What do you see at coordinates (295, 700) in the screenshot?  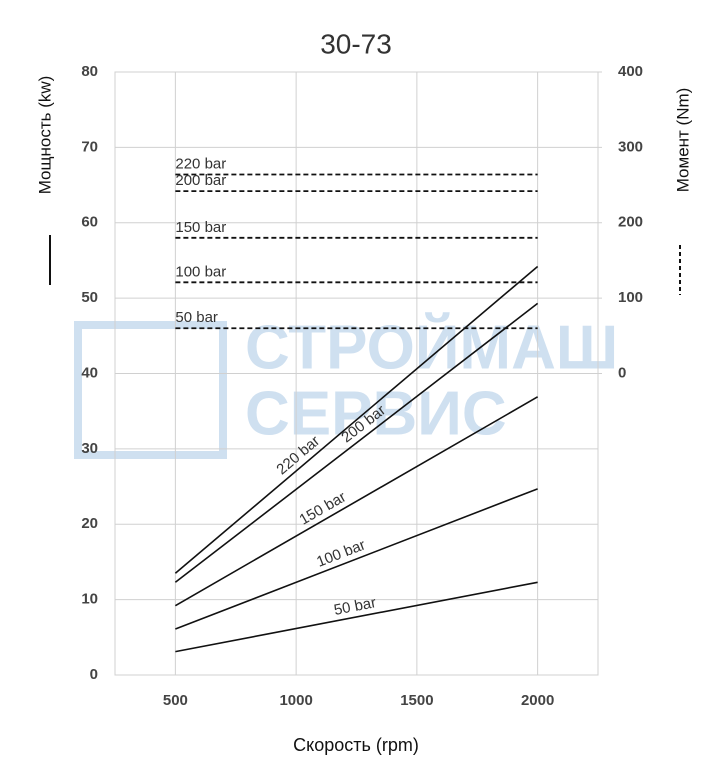 I see `x-tick-label: 1000` at bounding box center [295, 700].